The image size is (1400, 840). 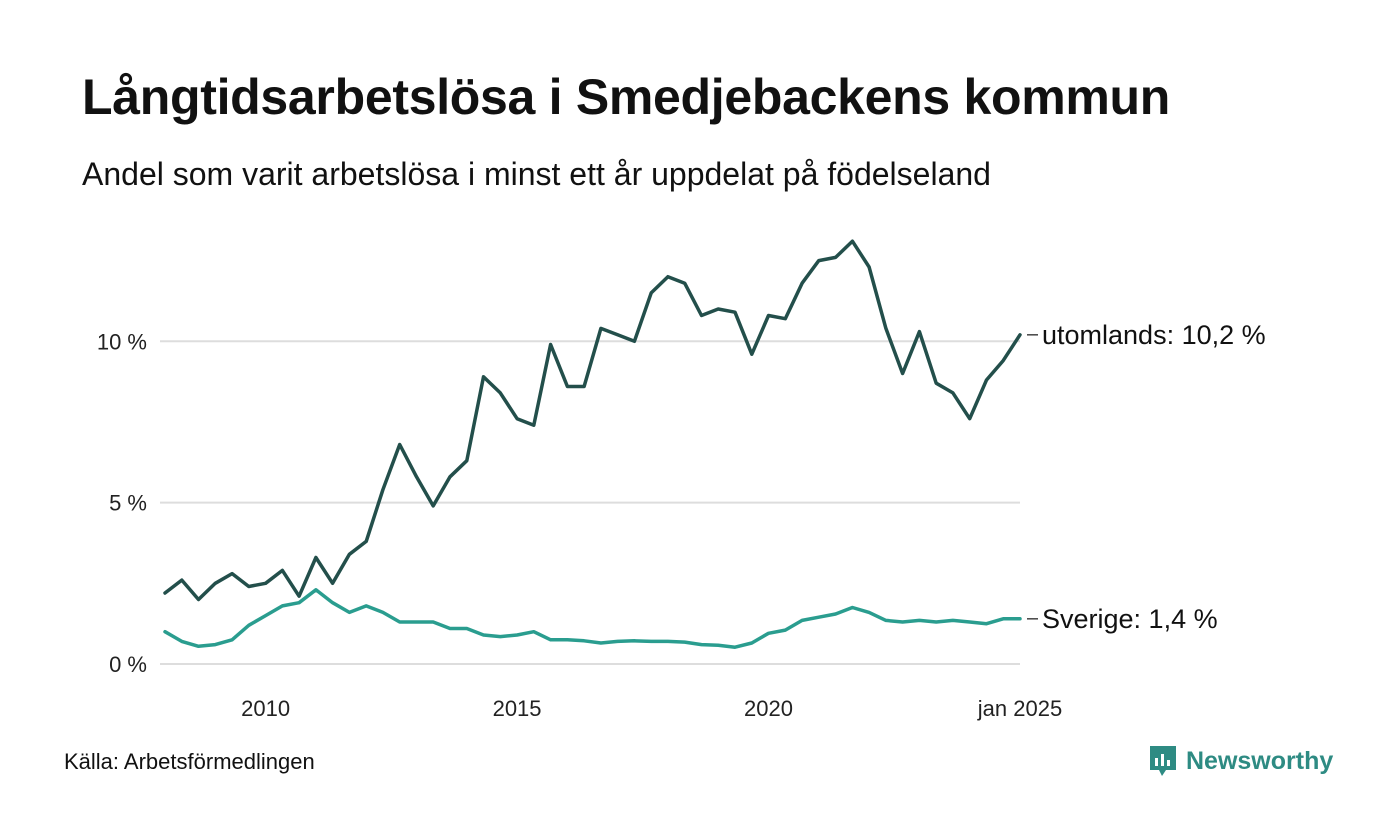 What do you see at coordinates (128, 503) in the screenshot?
I see `y-tick-label: 5 %` at bounding box center [128, 503].